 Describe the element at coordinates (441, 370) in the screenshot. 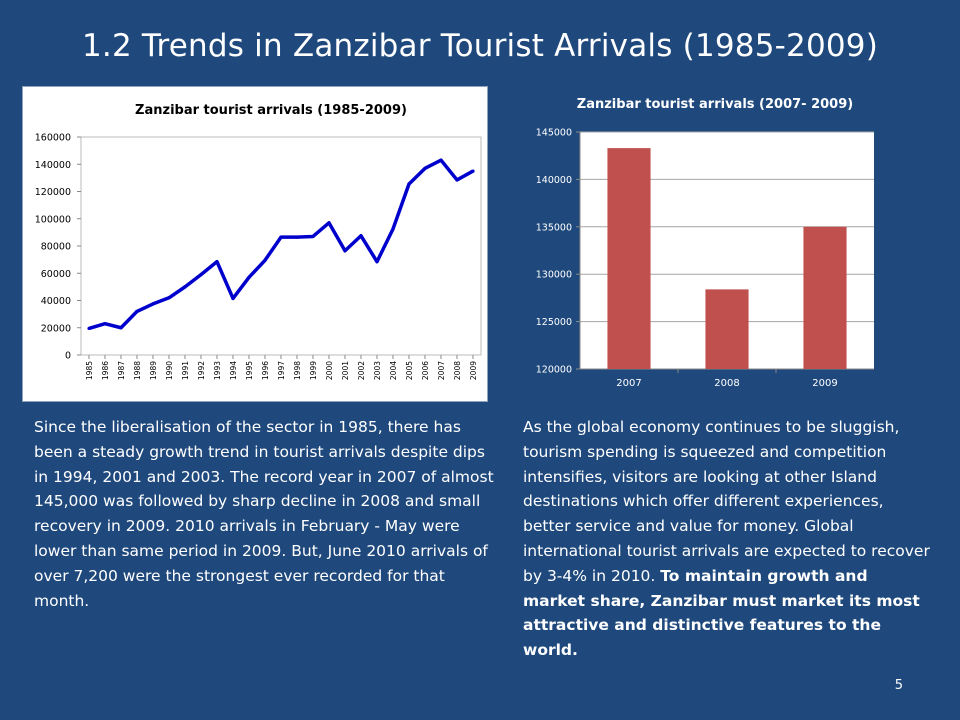

I see `line-chart-xtick-label: 2007` at that location.